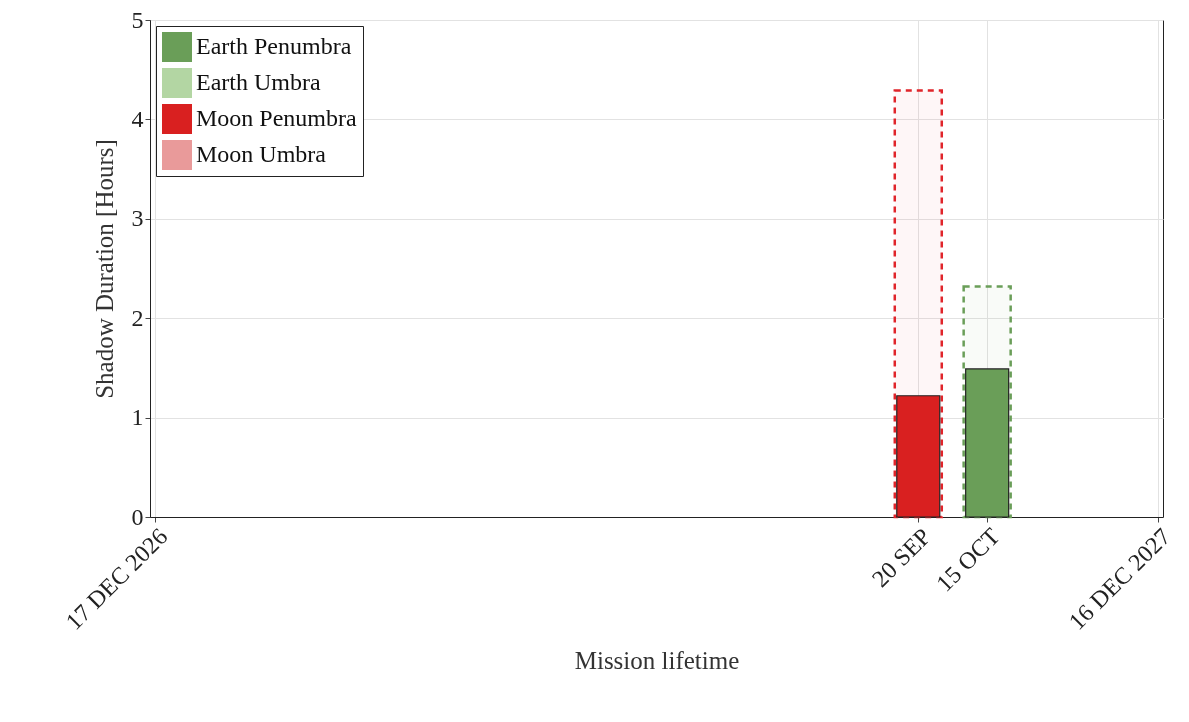  What do you see at coordinates (657, 660) in the screenshot?
I see `x-axis-title: Mission lifetime` at bounding box center [657, 660].